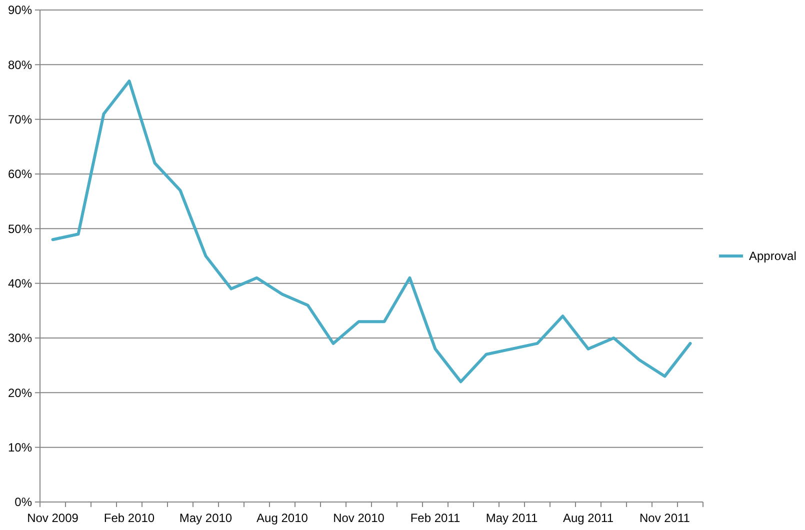 This screenshot has width=805, height=530. Describe the element at coordinates (20, 447) in the screenshot. I see `y-tick-label: 10%` at that location.